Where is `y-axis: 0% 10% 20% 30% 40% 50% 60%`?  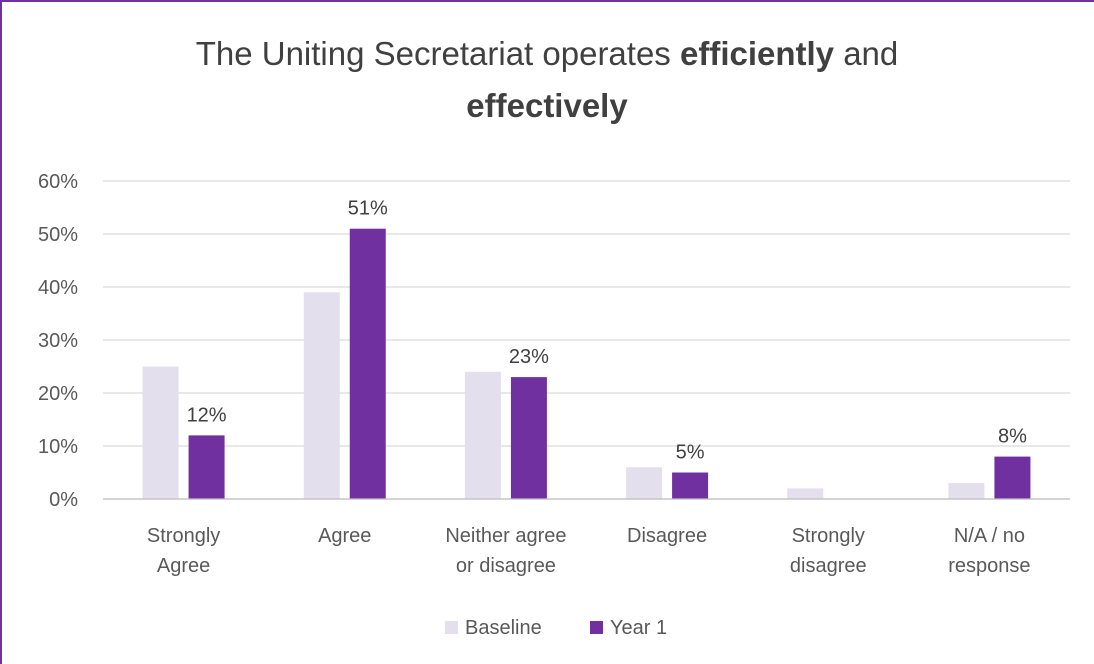 y-axis: 0% 10% 20% 30% 40% 50% 60% is located at coordinates (58, 341).